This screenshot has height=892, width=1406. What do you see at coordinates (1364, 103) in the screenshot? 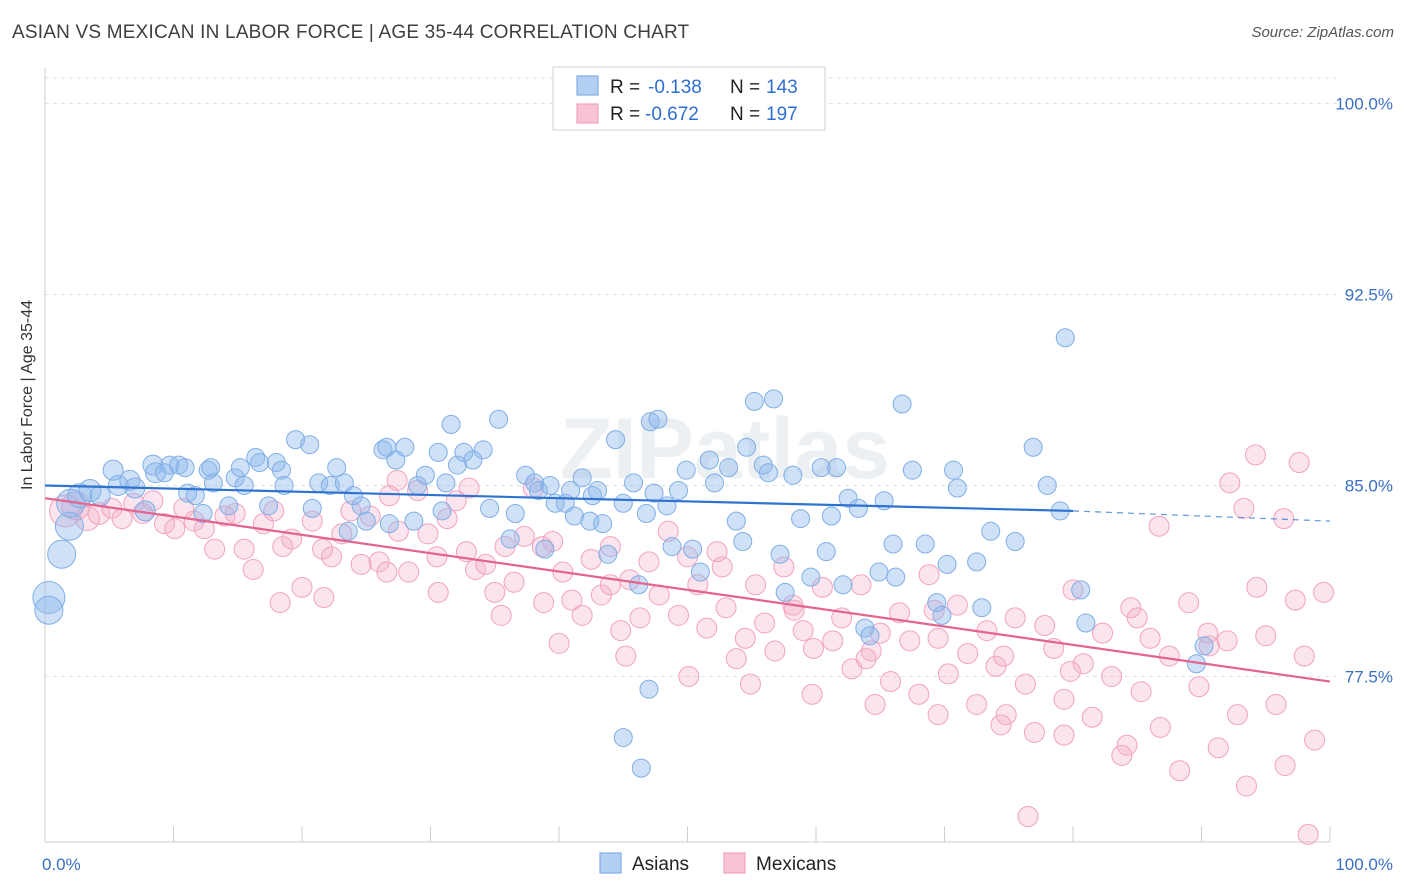
I see `y-tick-label-3: 100.0%` at bounding box center [1364, 103].